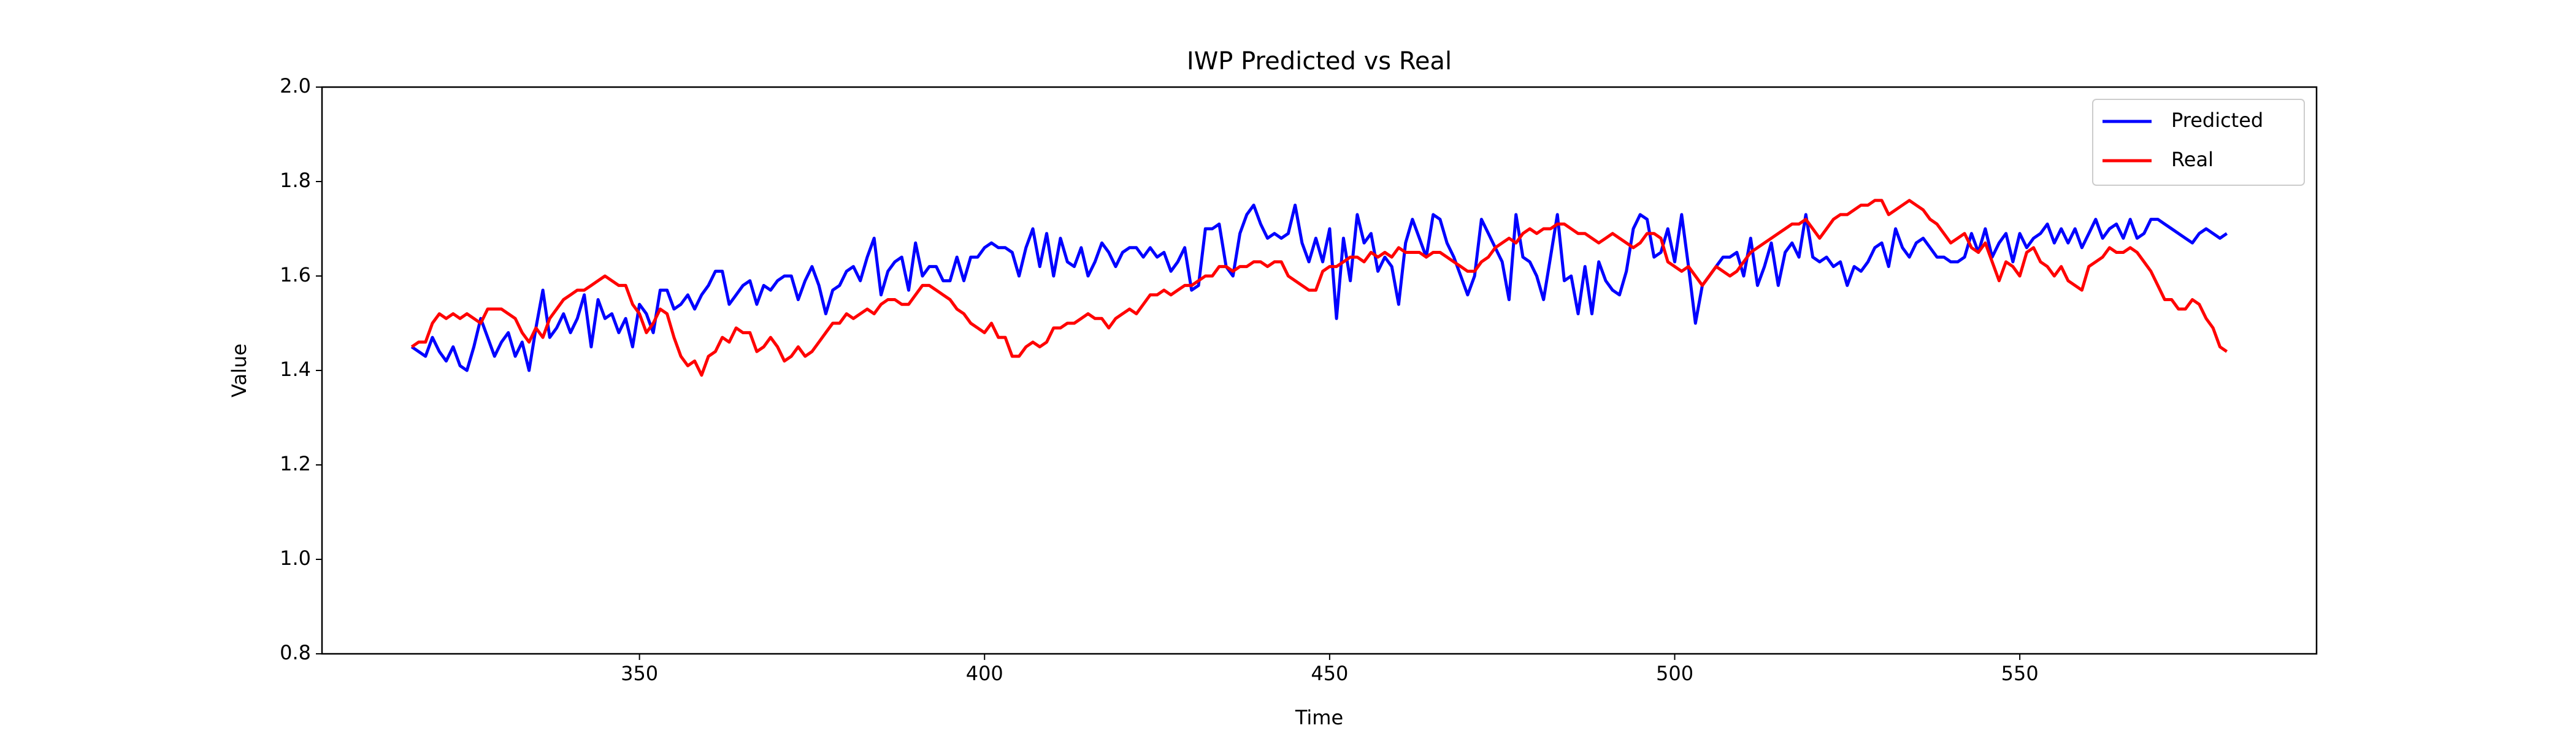 The width and height of the screenshot is (2576, 736). What do you see at coordinates (295, 558) in the screenshot?
I see `y-tick-label: 1.0` at bounding box center [295, 558].